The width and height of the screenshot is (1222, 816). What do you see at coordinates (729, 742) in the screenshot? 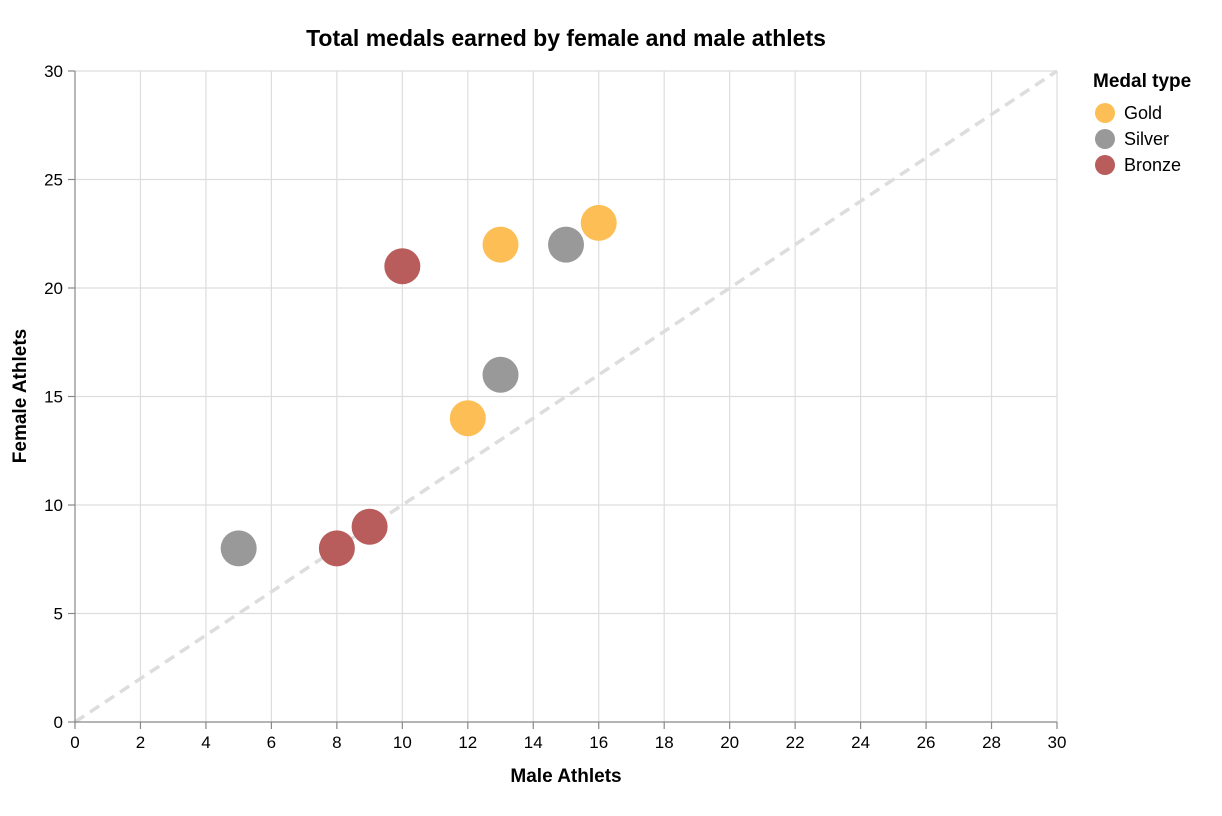
I see `x-tick-label: 20` at bounding box center [729, 742].